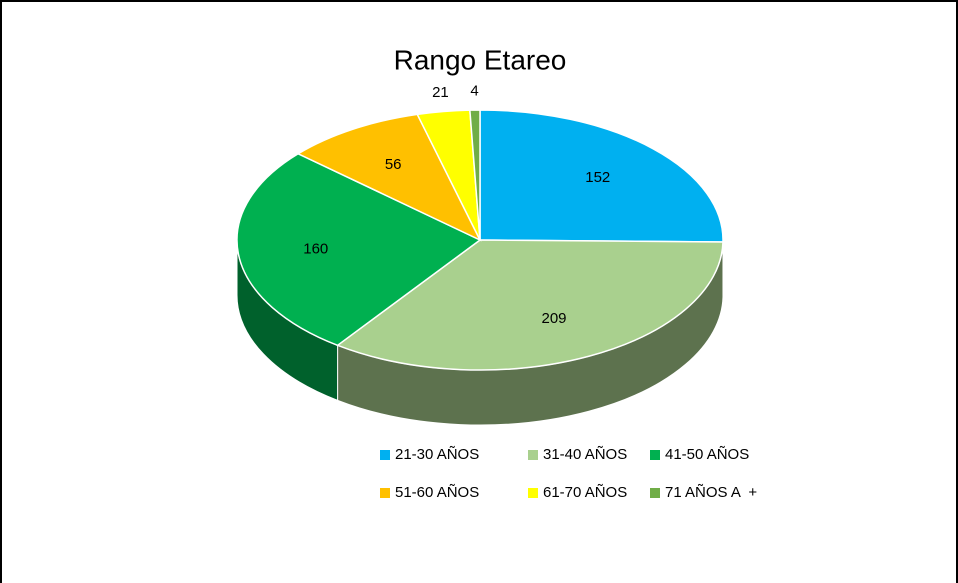 Image resolution: width=958 pixels, height=583 pixels. Describe the element at coordinates (597, 177) in the screenshot. I see `data-label: 152` at that location.